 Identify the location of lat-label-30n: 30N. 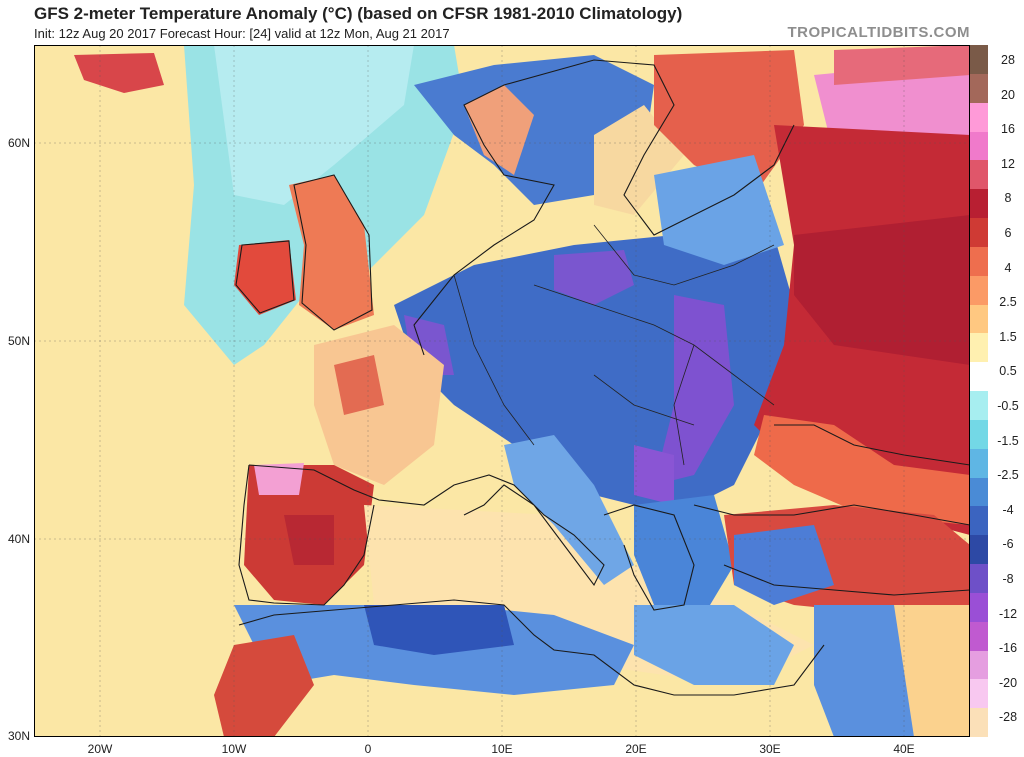
(18, 736).